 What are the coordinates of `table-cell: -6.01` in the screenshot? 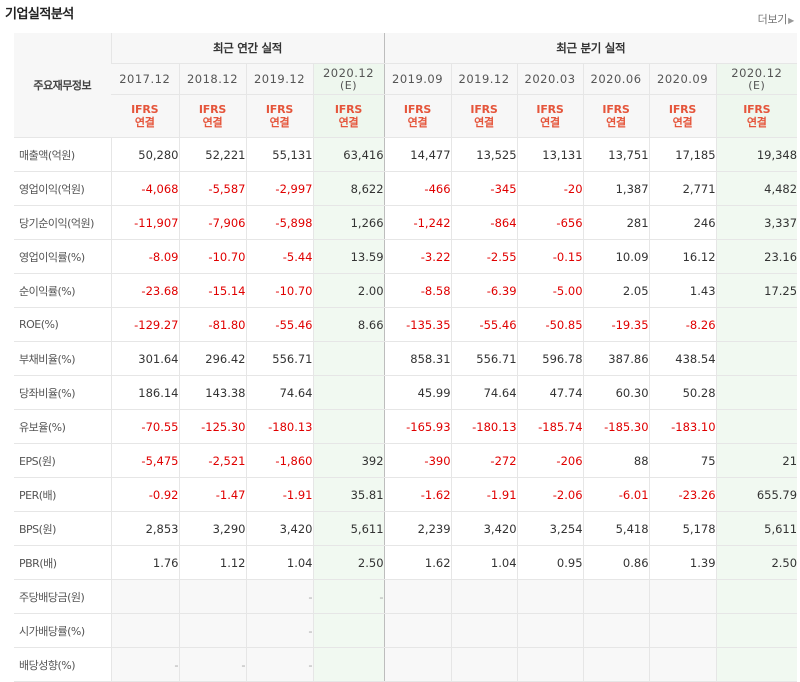 It's located at (616, 494).